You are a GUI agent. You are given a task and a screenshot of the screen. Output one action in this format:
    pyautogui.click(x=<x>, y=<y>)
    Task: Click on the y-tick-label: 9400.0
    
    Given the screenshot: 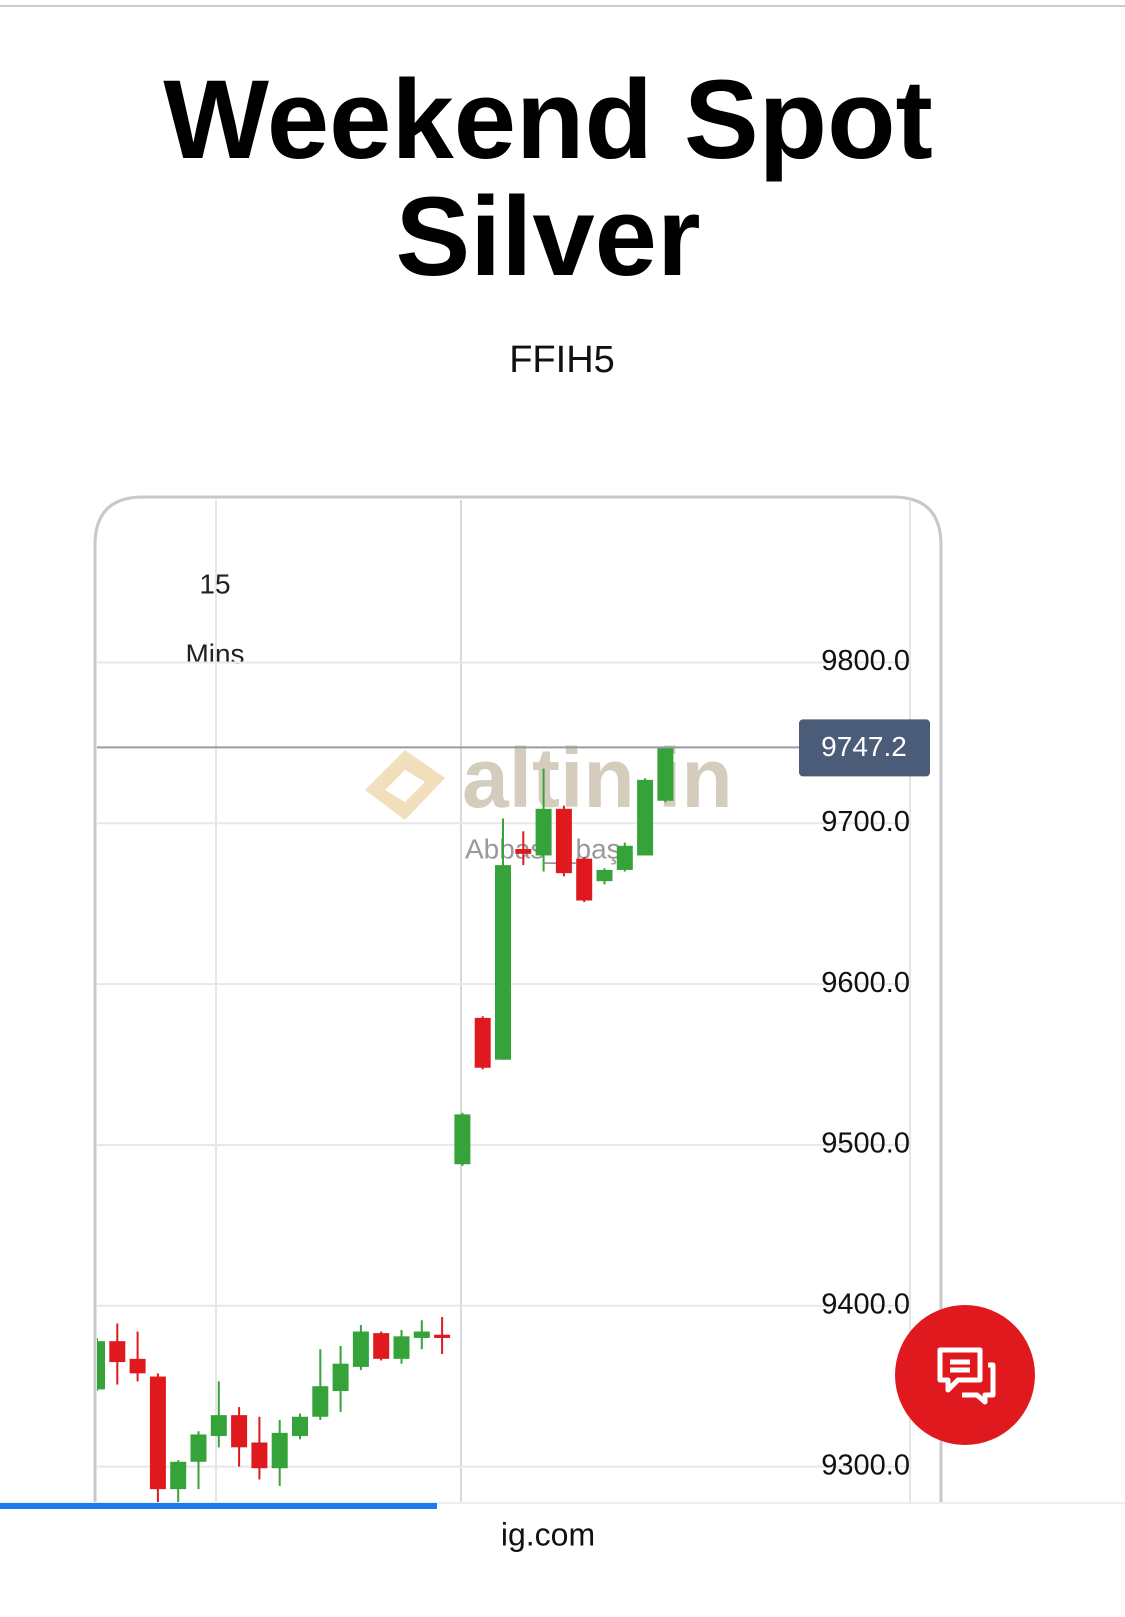 What is the action you would take?
    pyautogui.click(x=865, y=1304)
    